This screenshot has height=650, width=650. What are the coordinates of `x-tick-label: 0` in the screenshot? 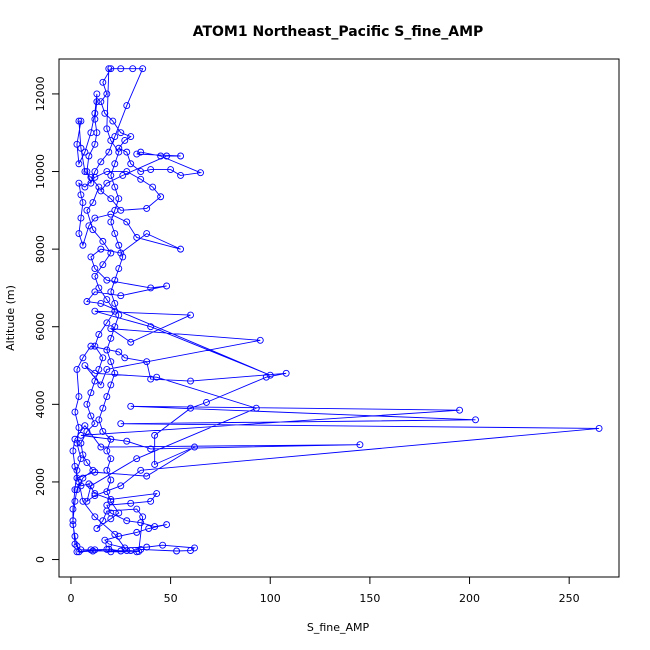 It's located at (70, 598).